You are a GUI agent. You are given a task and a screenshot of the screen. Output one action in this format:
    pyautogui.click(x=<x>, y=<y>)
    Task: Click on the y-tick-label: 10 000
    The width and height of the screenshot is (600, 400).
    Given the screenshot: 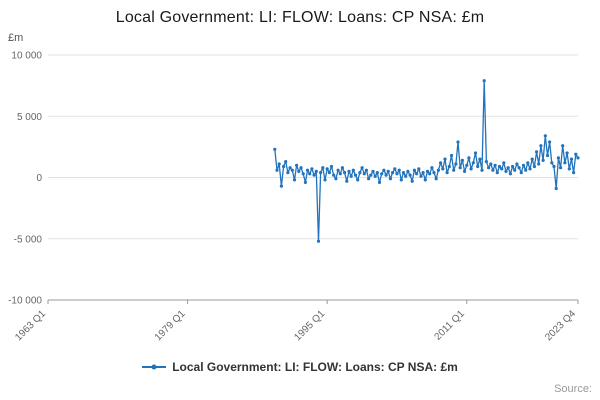 What is the action you would take?
    pyautogui.click(x=26, y=56)
    